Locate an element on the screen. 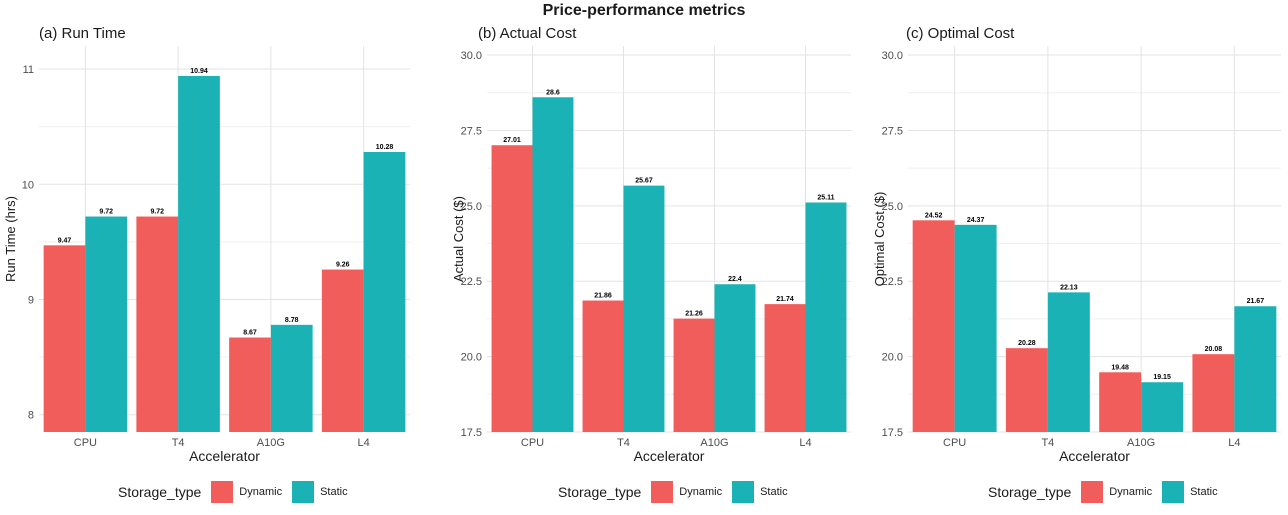 This screenshot has width=1288, height=515. legend-optimal-cost: Storage_type Dynamic Static is located at coordinates (1108, 492).